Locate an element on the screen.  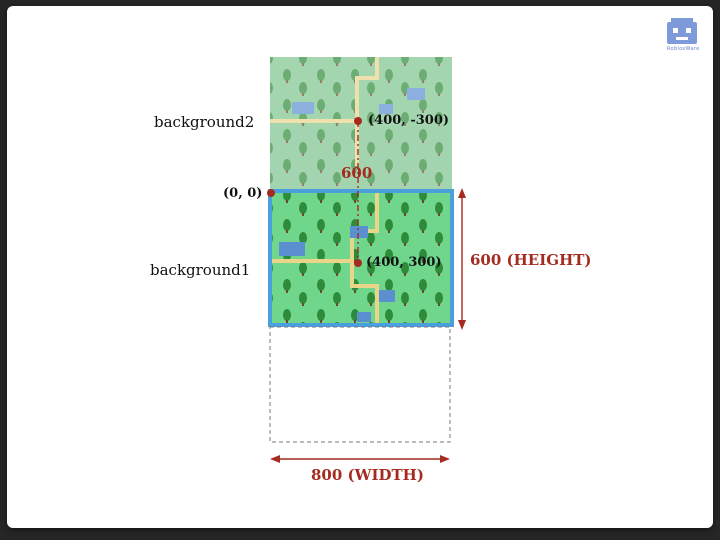
width-arrow is located at coordinates (360, 459).